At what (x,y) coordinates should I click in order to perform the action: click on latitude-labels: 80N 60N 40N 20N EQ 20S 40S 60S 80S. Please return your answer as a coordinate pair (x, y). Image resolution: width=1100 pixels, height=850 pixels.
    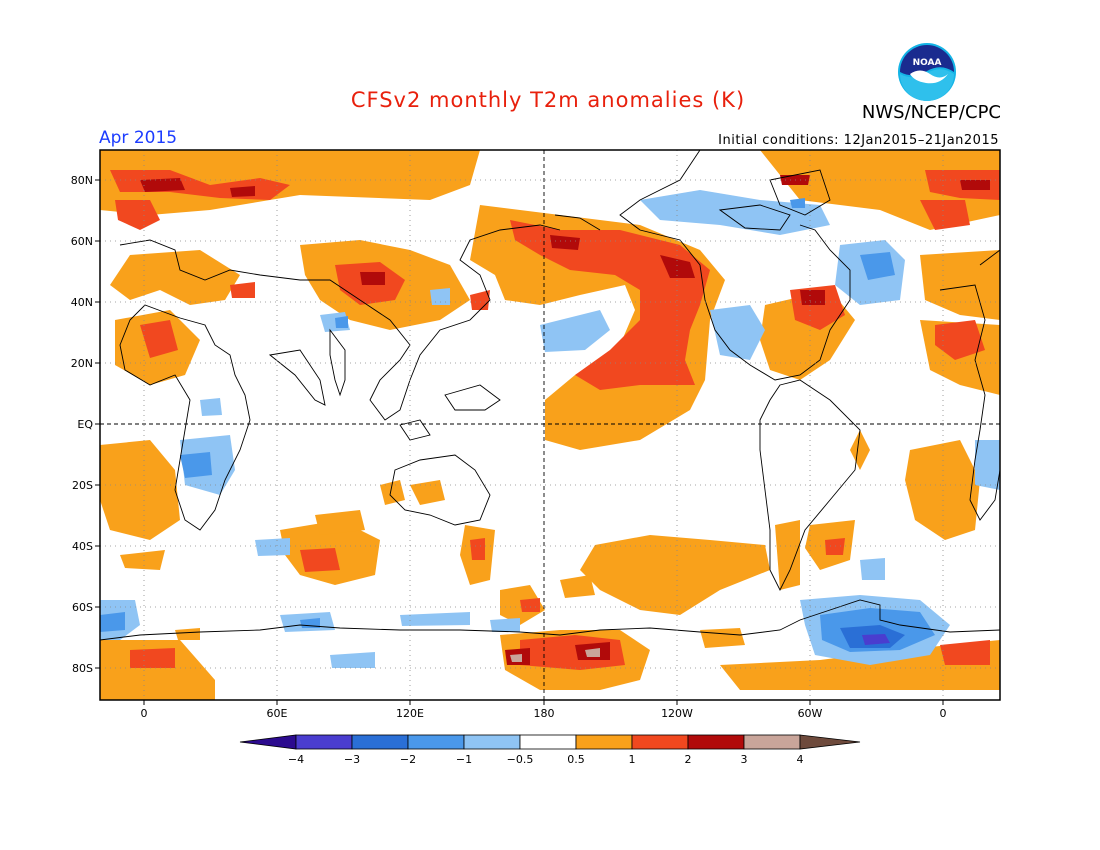
    Looking at the image, I should click on (82, 424).